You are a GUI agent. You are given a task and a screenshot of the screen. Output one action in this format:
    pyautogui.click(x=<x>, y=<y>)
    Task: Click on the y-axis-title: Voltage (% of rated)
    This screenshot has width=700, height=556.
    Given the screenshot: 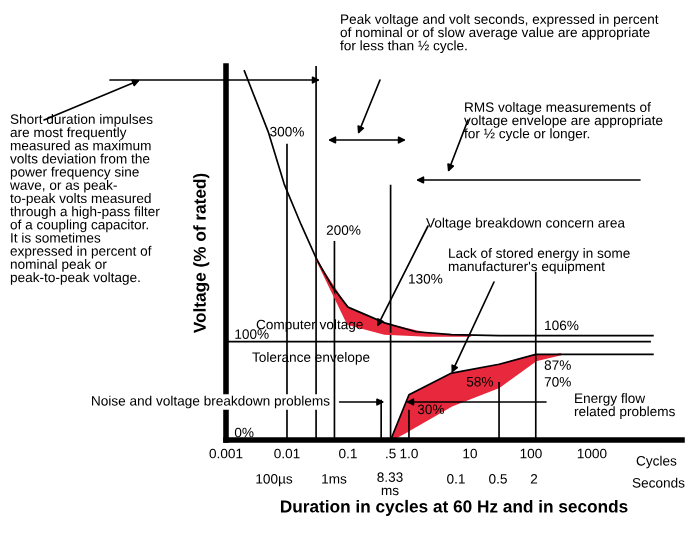 What is the action you would take?
    pyautogui.click(x=201, y=253)
    